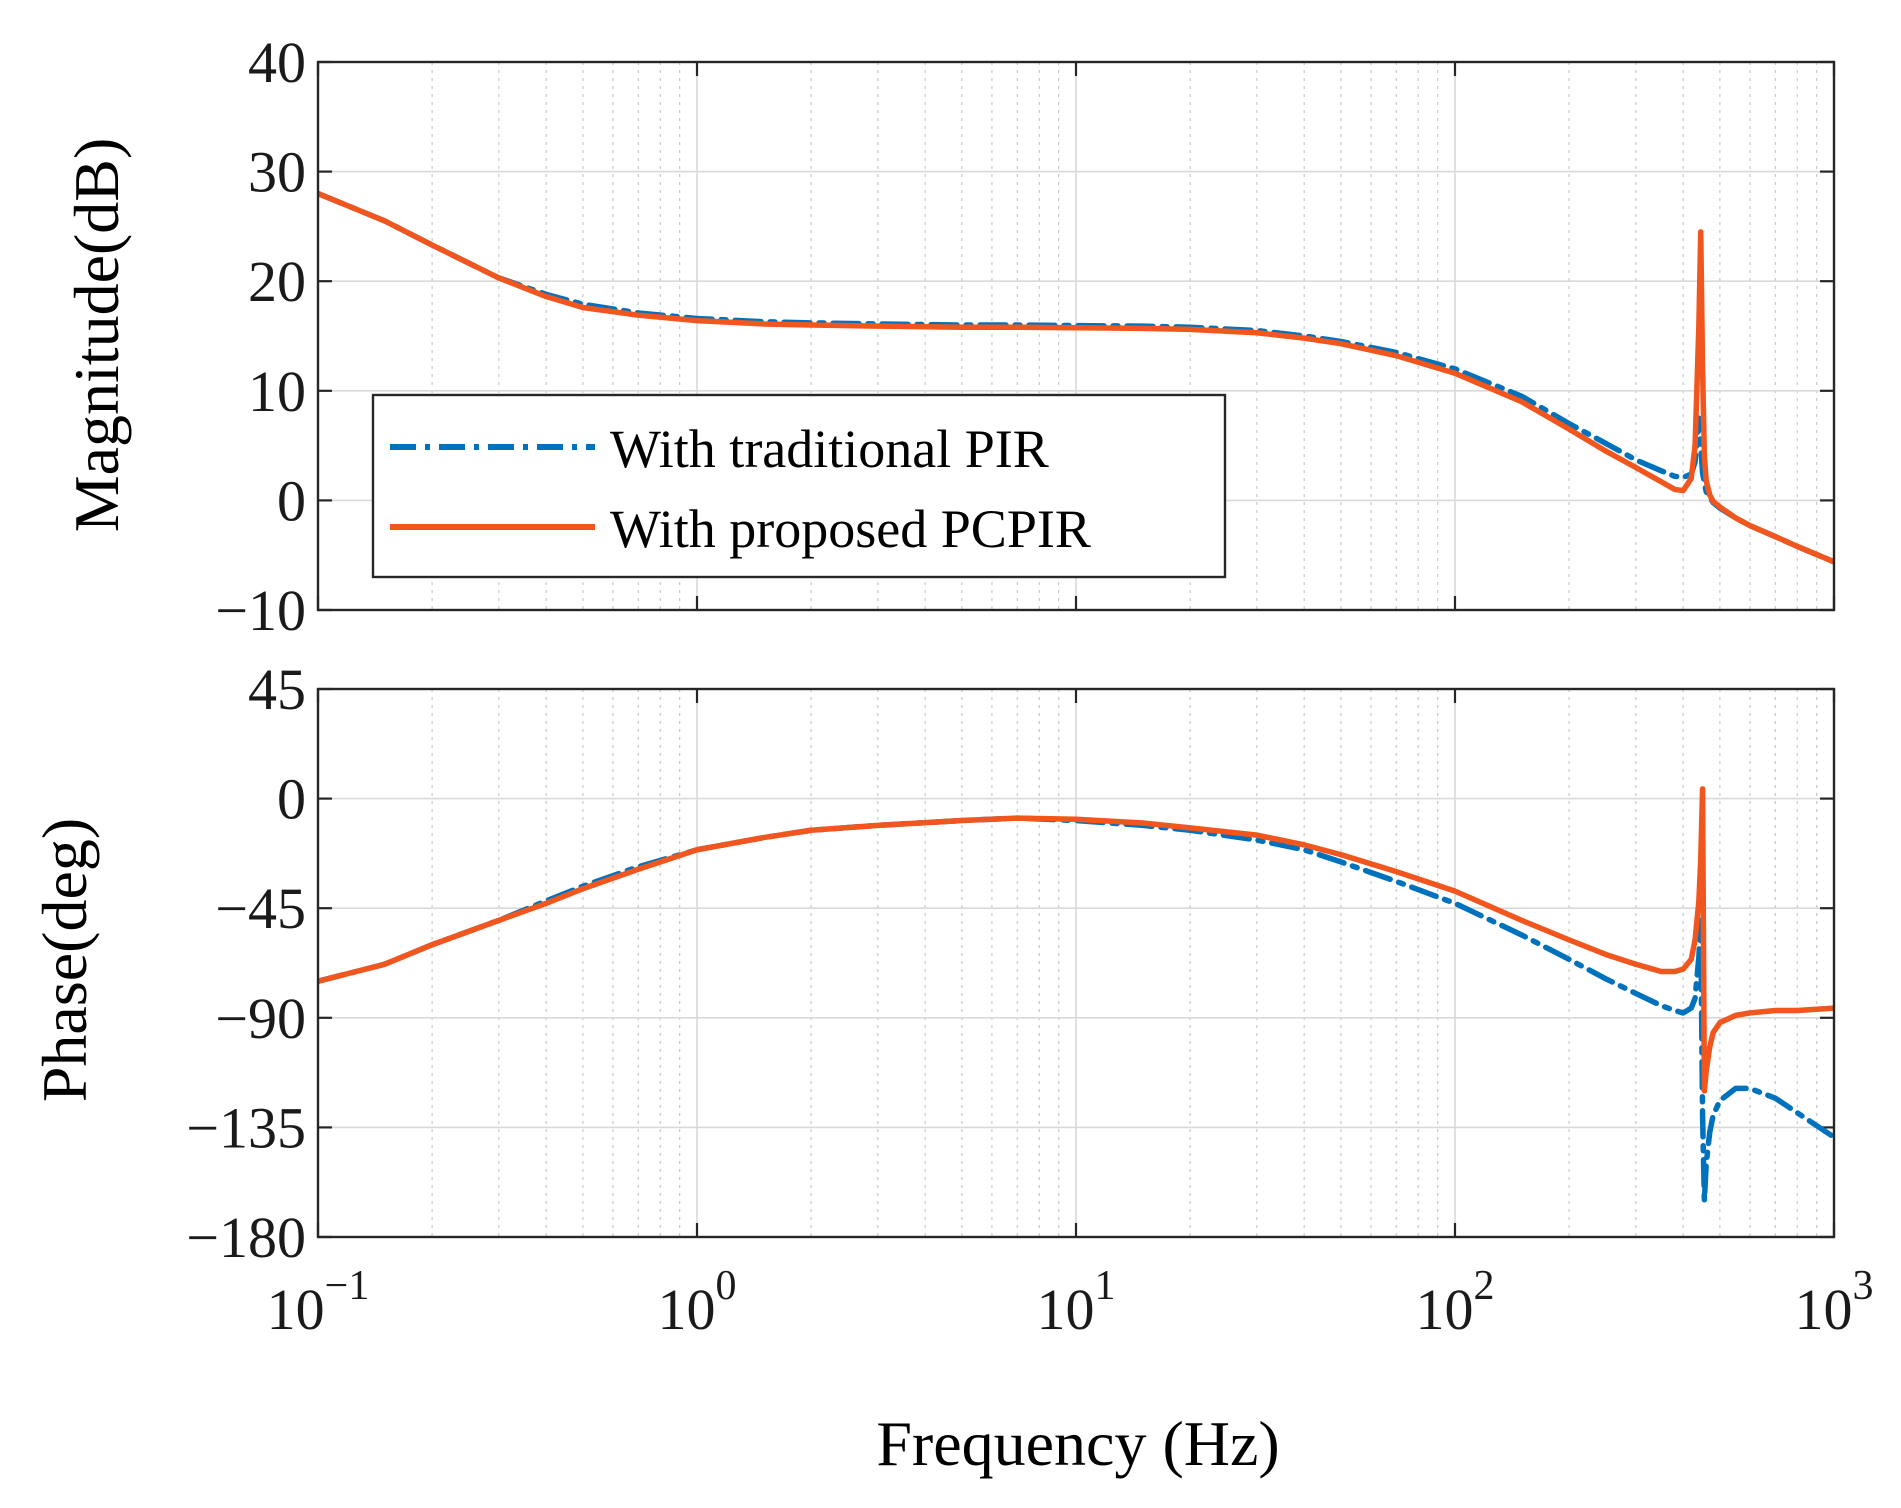 The width and height of the screenshot is (1901, 1508). I want to click on y-tick-label-magnitude: 20, so click(277, 281).